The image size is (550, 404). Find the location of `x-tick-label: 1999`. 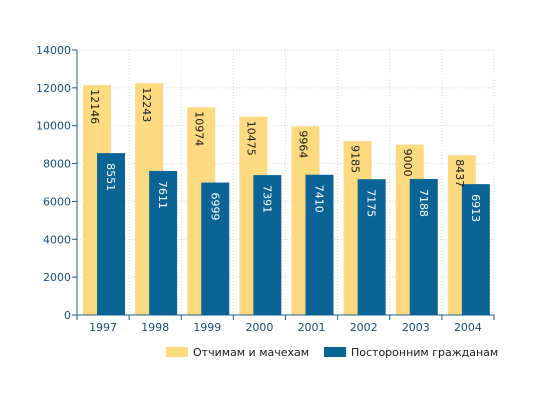

x-tick-label: 1999 is located at coordinates (207, 327).